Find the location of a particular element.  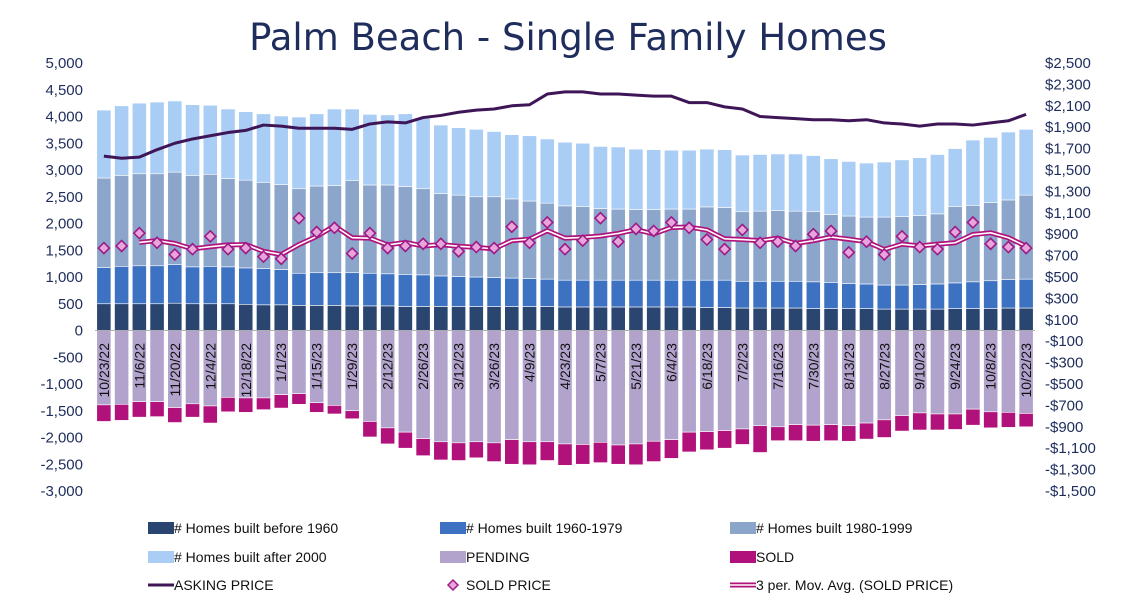

right-axis-tick-label: $2,100 is located at coordinates (1068, 106).